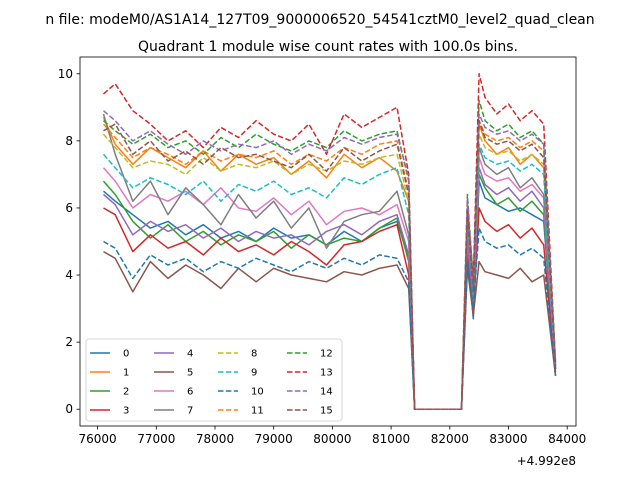 This screenshot has width=640, height=480. What do you see at coordinates (214, 380) in the screenshot?
I see `legend-frame` at bounding box center [214, 380].